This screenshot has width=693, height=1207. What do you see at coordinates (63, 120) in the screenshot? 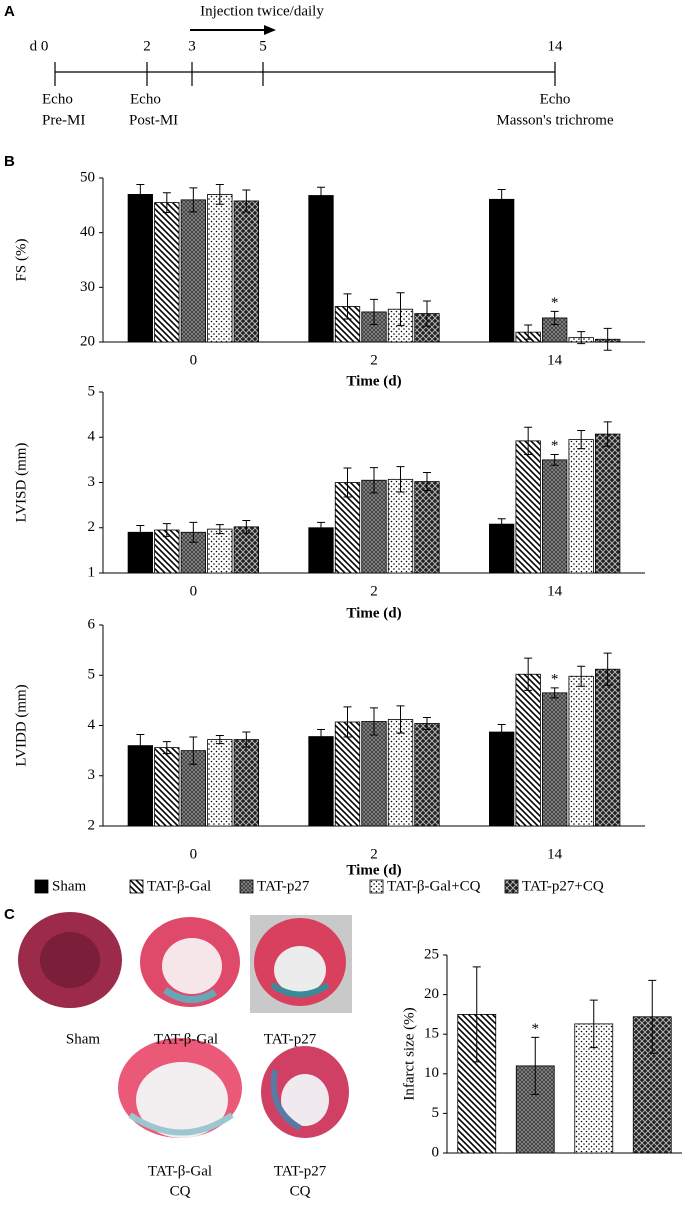
I see `event-label: Pre-MI` at bounding box center [63, 120].